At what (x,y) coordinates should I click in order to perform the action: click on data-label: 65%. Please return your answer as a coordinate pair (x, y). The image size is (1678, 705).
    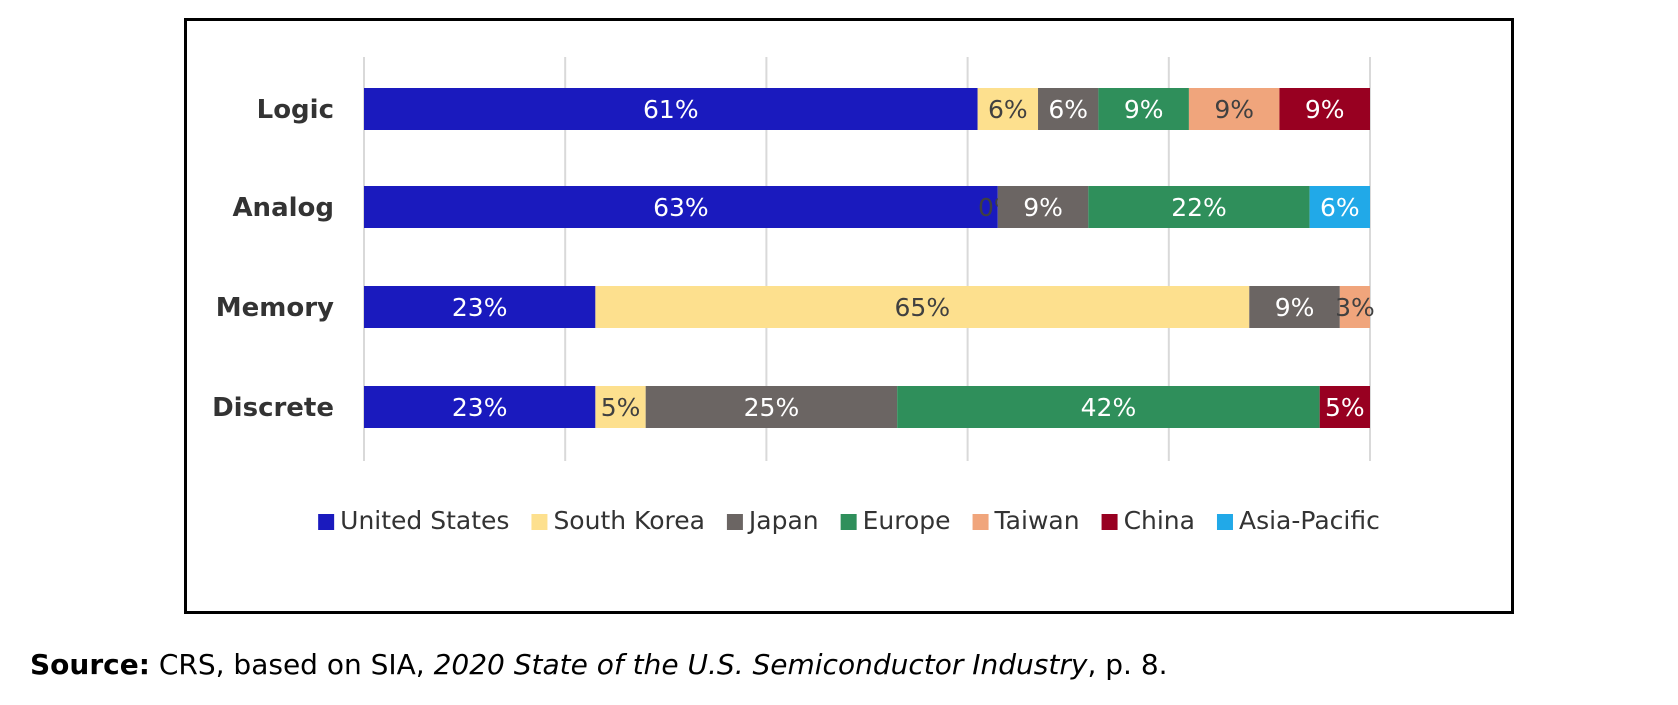
    Looking at the image, I should click on (923, 307).